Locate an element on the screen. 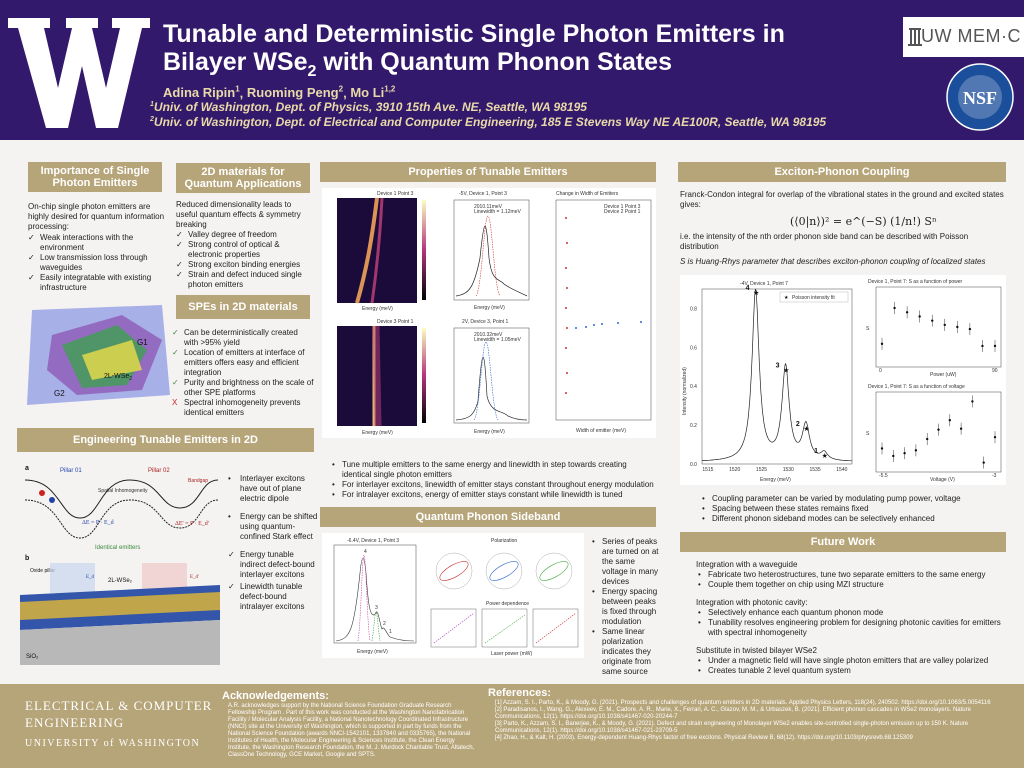 Image resolution: width=1024 pixels, height=768 pixels. poisson-legend-star: ★ is located at coordinates (786, 298).